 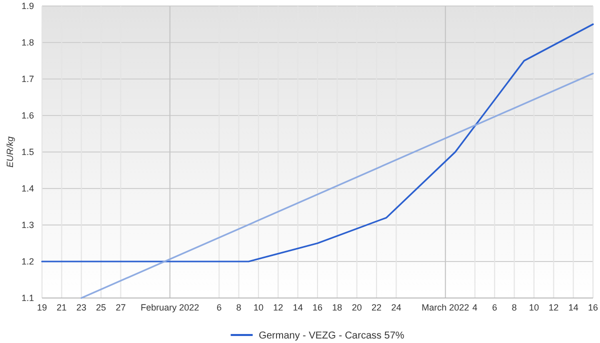 What do you see at coordinates (331, 336) in the screenshot?
I see `legend-label: Germany - VEZG - Carcass 57%` at bounding box center [331, 336].